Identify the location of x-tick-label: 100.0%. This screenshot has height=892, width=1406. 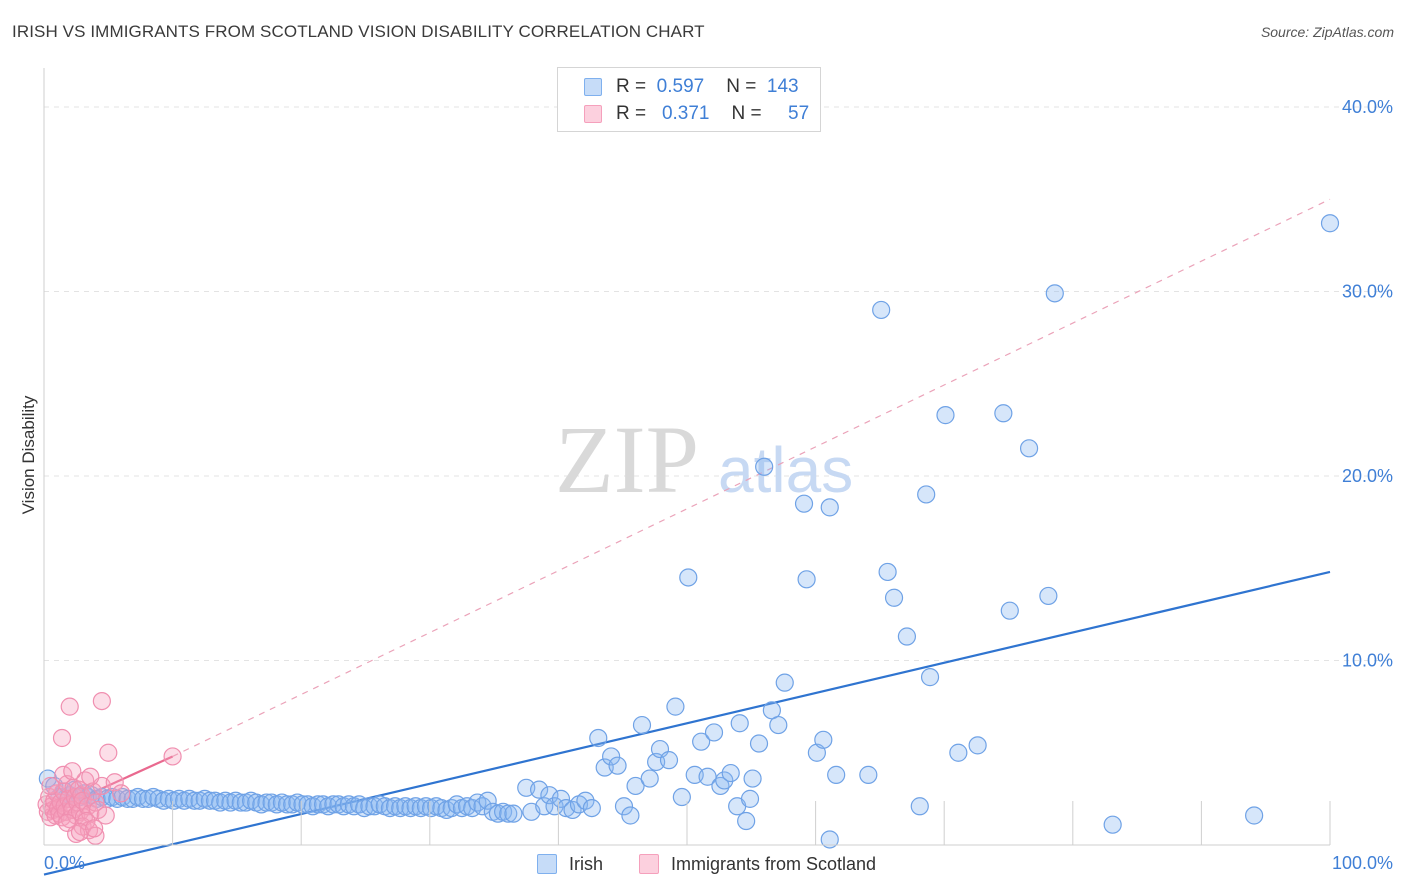
(1362, 863).